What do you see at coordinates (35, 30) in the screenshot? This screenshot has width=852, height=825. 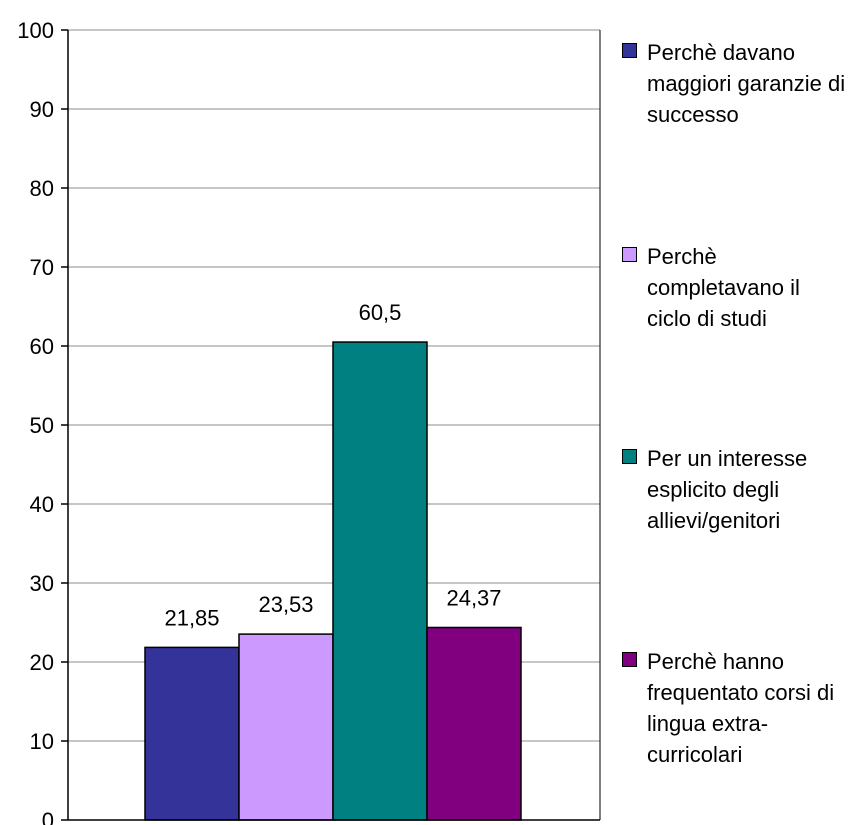 I see `y-tick-label: 100` at bounding box center [35, 30].